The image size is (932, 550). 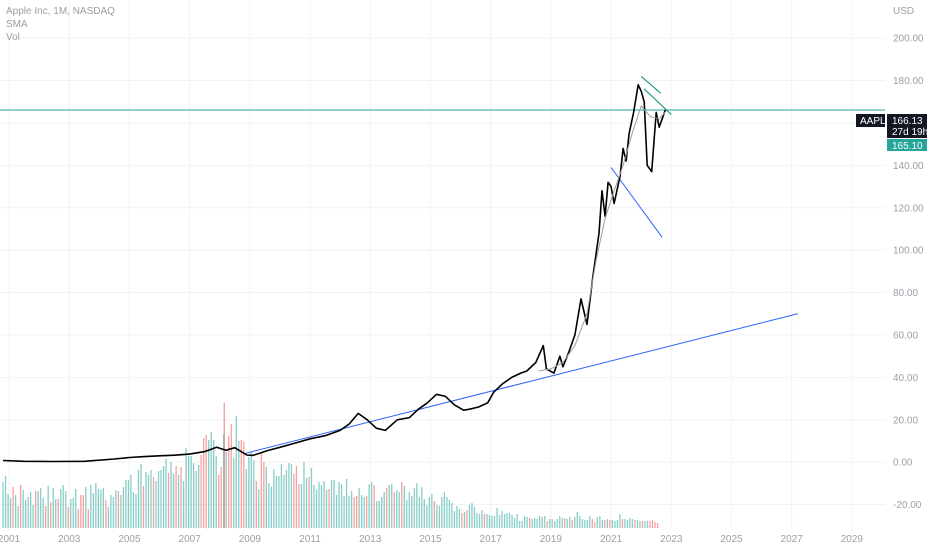 I want to click on time-axis-label: 2001, so click(x=10, y=539).